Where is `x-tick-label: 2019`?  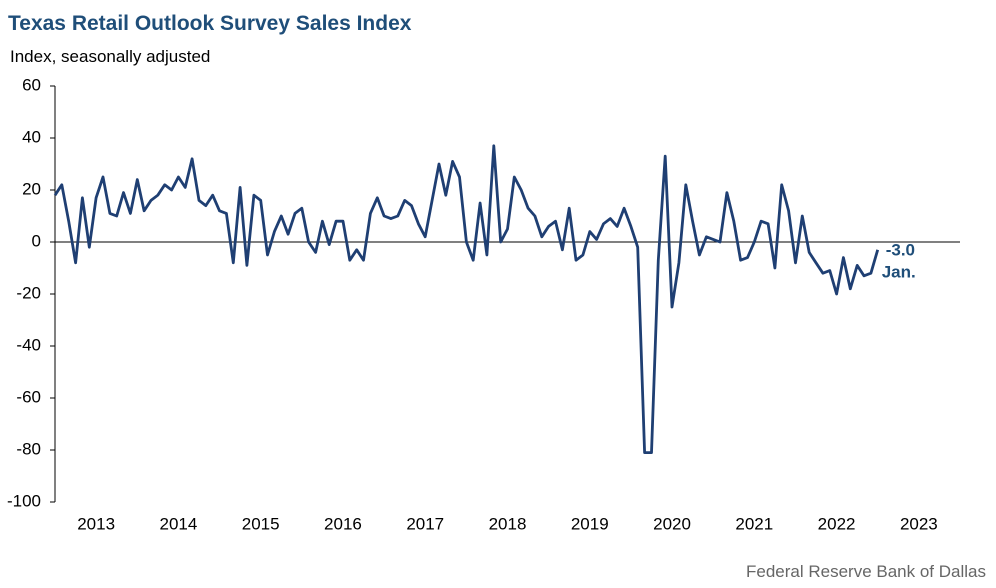 x-tick-label: 2019 is located at coordinates (590, 523).